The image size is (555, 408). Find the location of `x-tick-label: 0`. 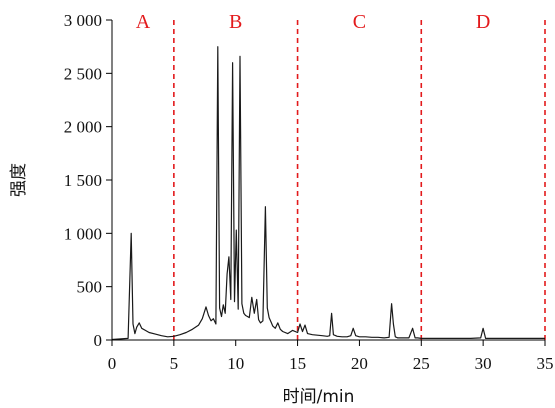

x-tick-label: 0 is located at coordinates (112, 363).